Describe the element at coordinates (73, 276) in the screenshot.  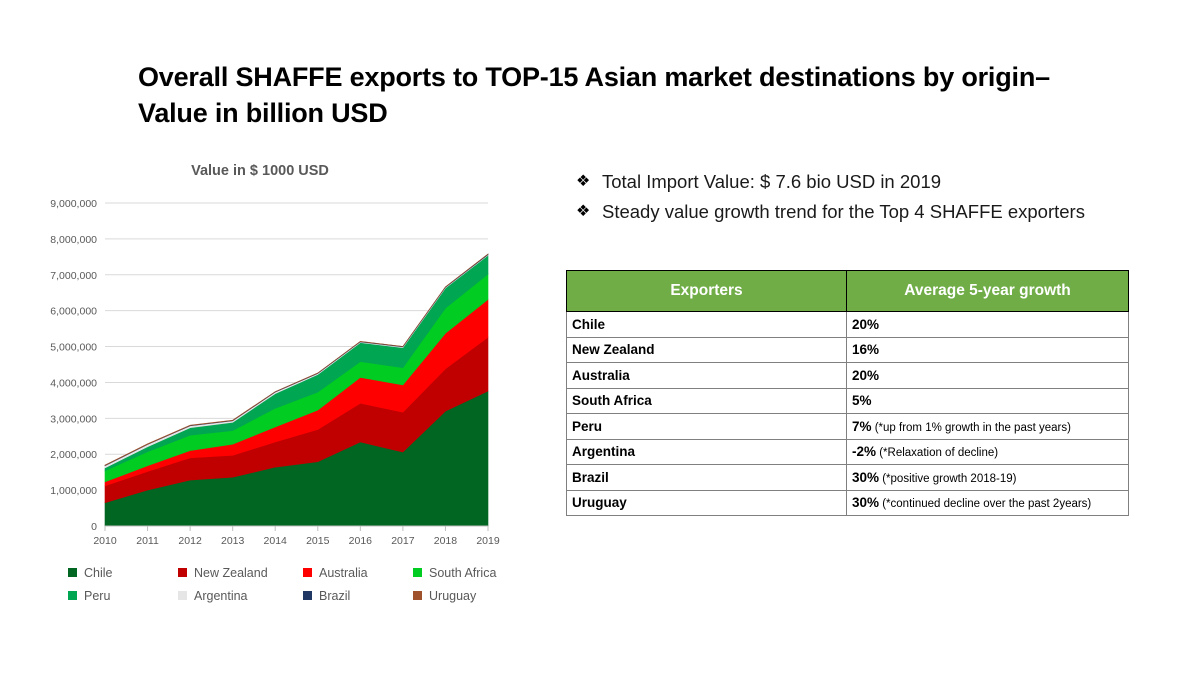
I see `y-tick-label: 7,000,000` at that location.